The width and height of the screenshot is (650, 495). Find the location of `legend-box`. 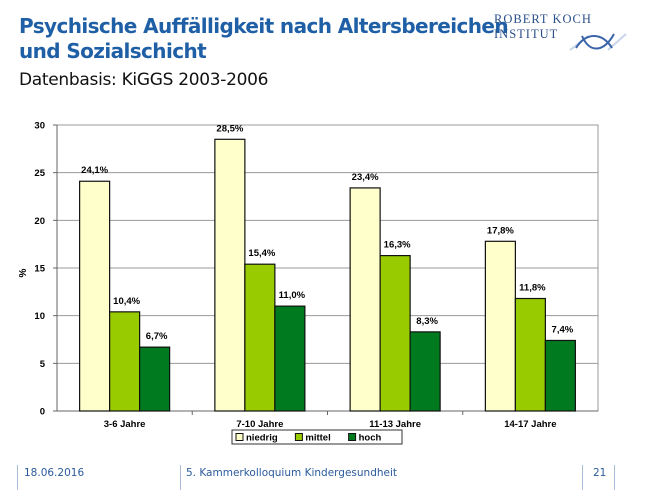

legend-box is located at coordinates (317, 437).